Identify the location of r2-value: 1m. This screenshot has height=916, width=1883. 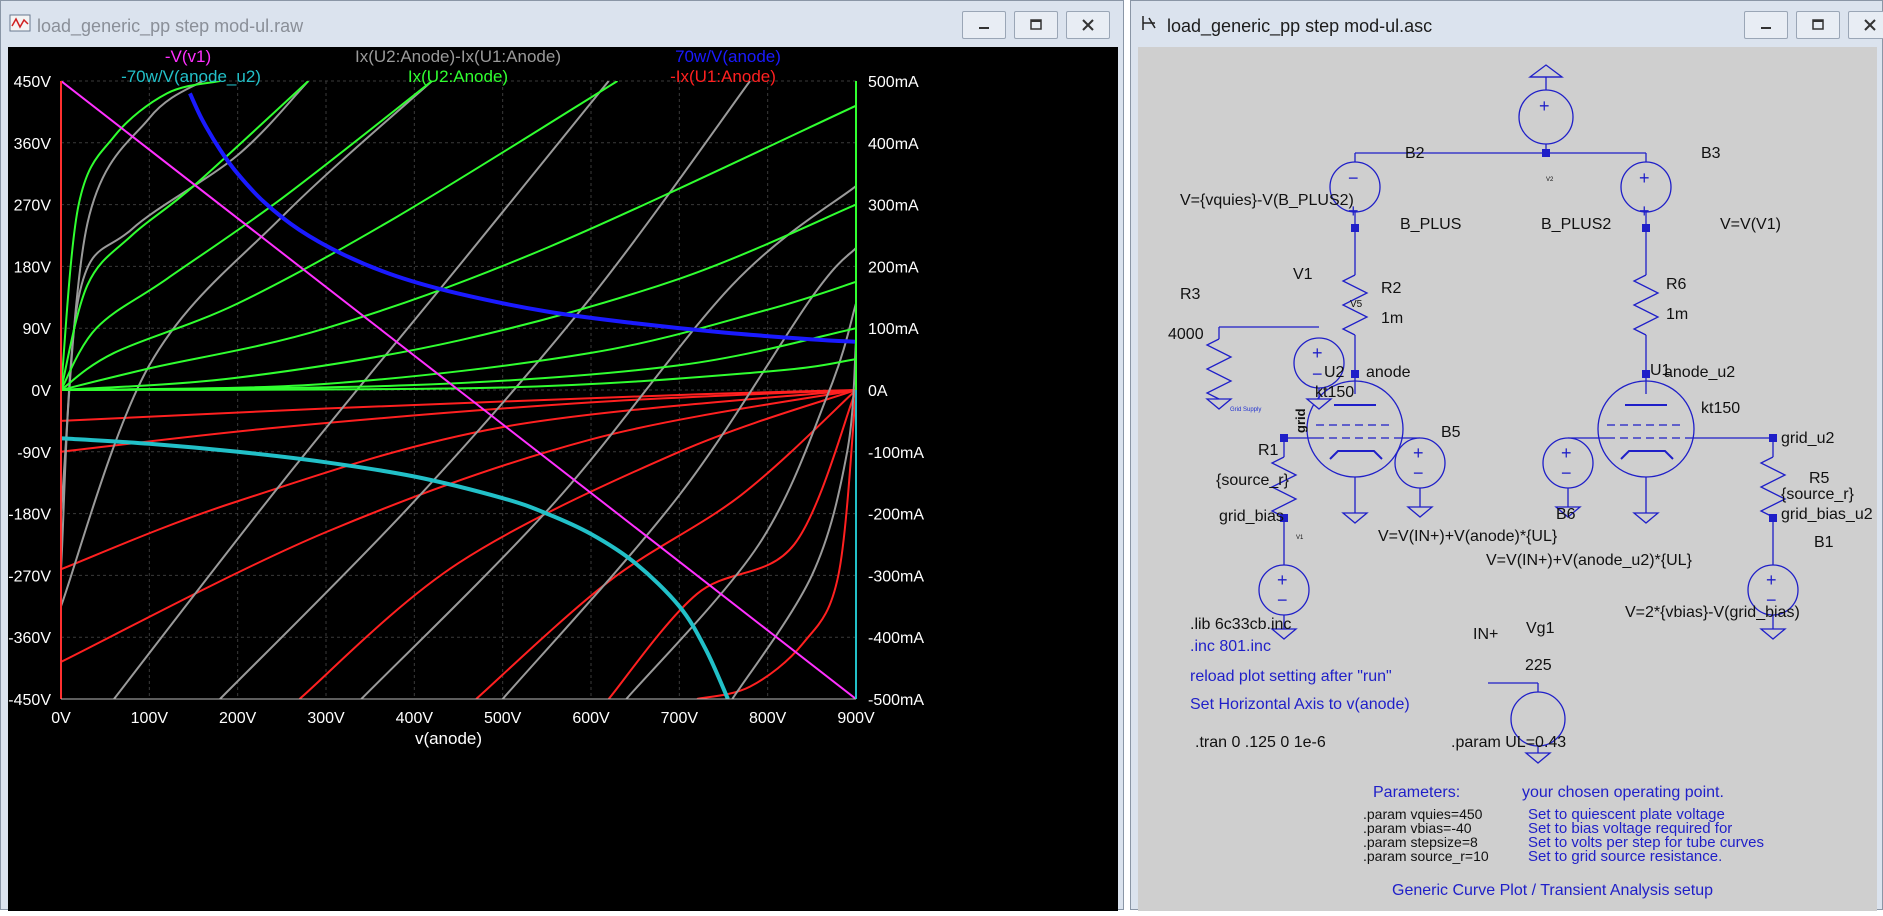
(1392, 318).